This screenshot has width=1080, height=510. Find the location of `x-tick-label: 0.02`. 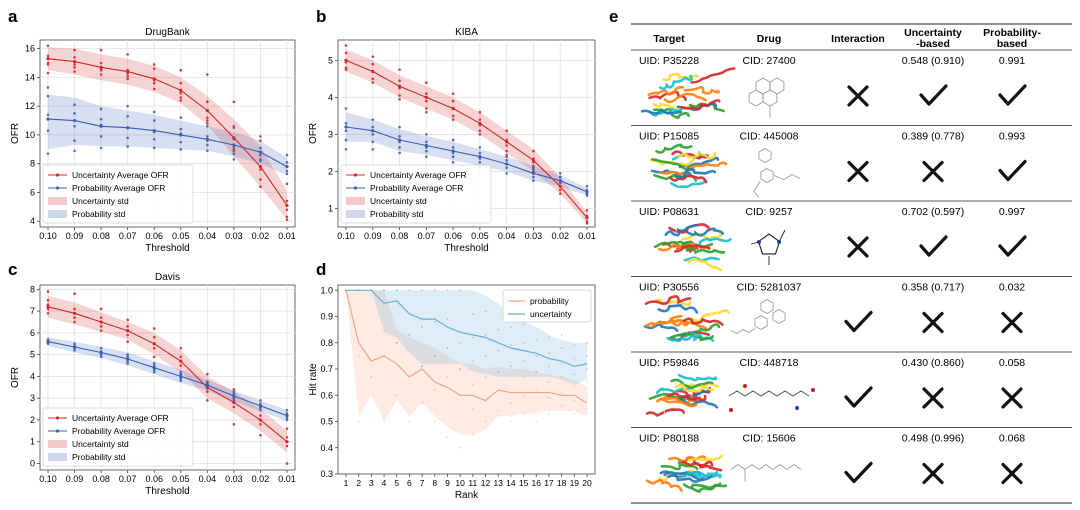

x-tick-label: 0.02 is located at coordinates (560, 236).